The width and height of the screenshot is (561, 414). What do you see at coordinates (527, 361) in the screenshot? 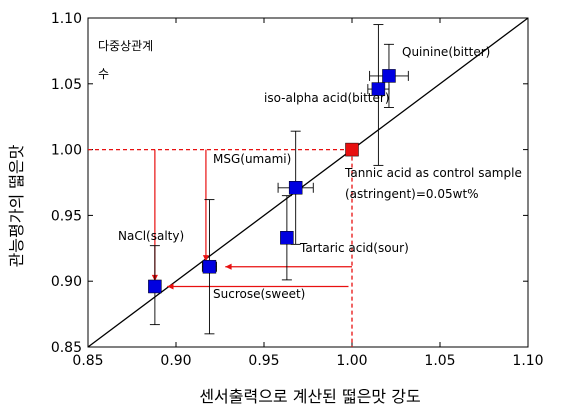
I see `x-tick-label: 1.10` at bounding box center [527, 361].